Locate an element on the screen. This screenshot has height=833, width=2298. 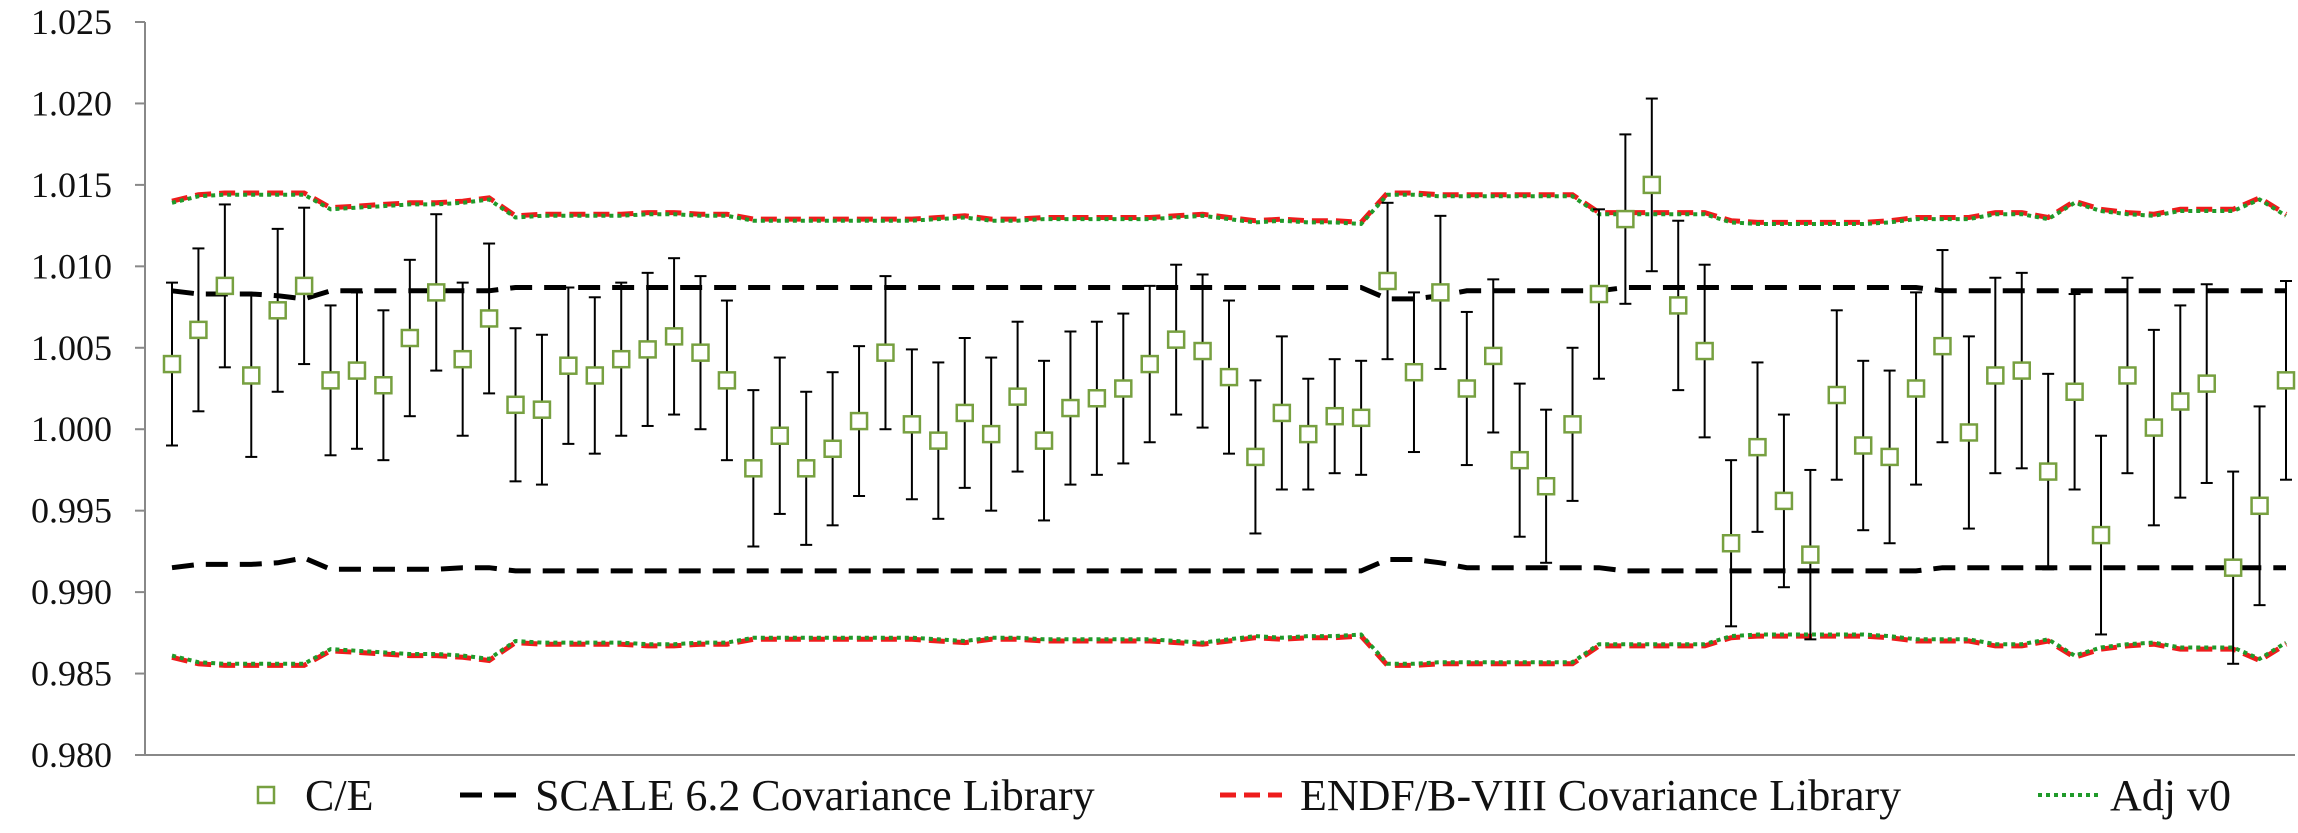
adj-lower-line is located at coordinates (1229, 649).